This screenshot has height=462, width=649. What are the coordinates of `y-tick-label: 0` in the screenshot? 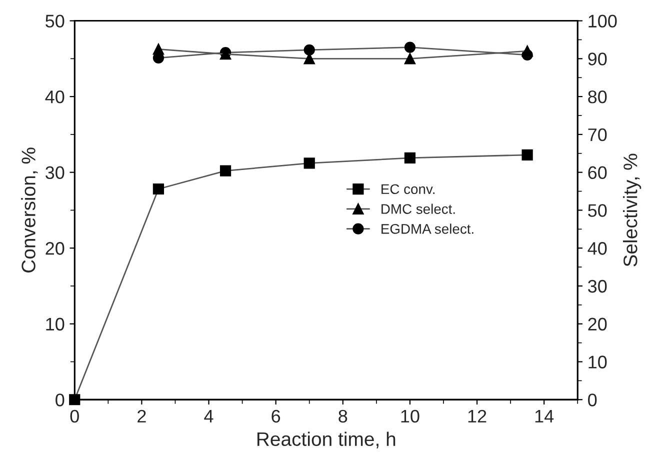 It's located at (60, 400).